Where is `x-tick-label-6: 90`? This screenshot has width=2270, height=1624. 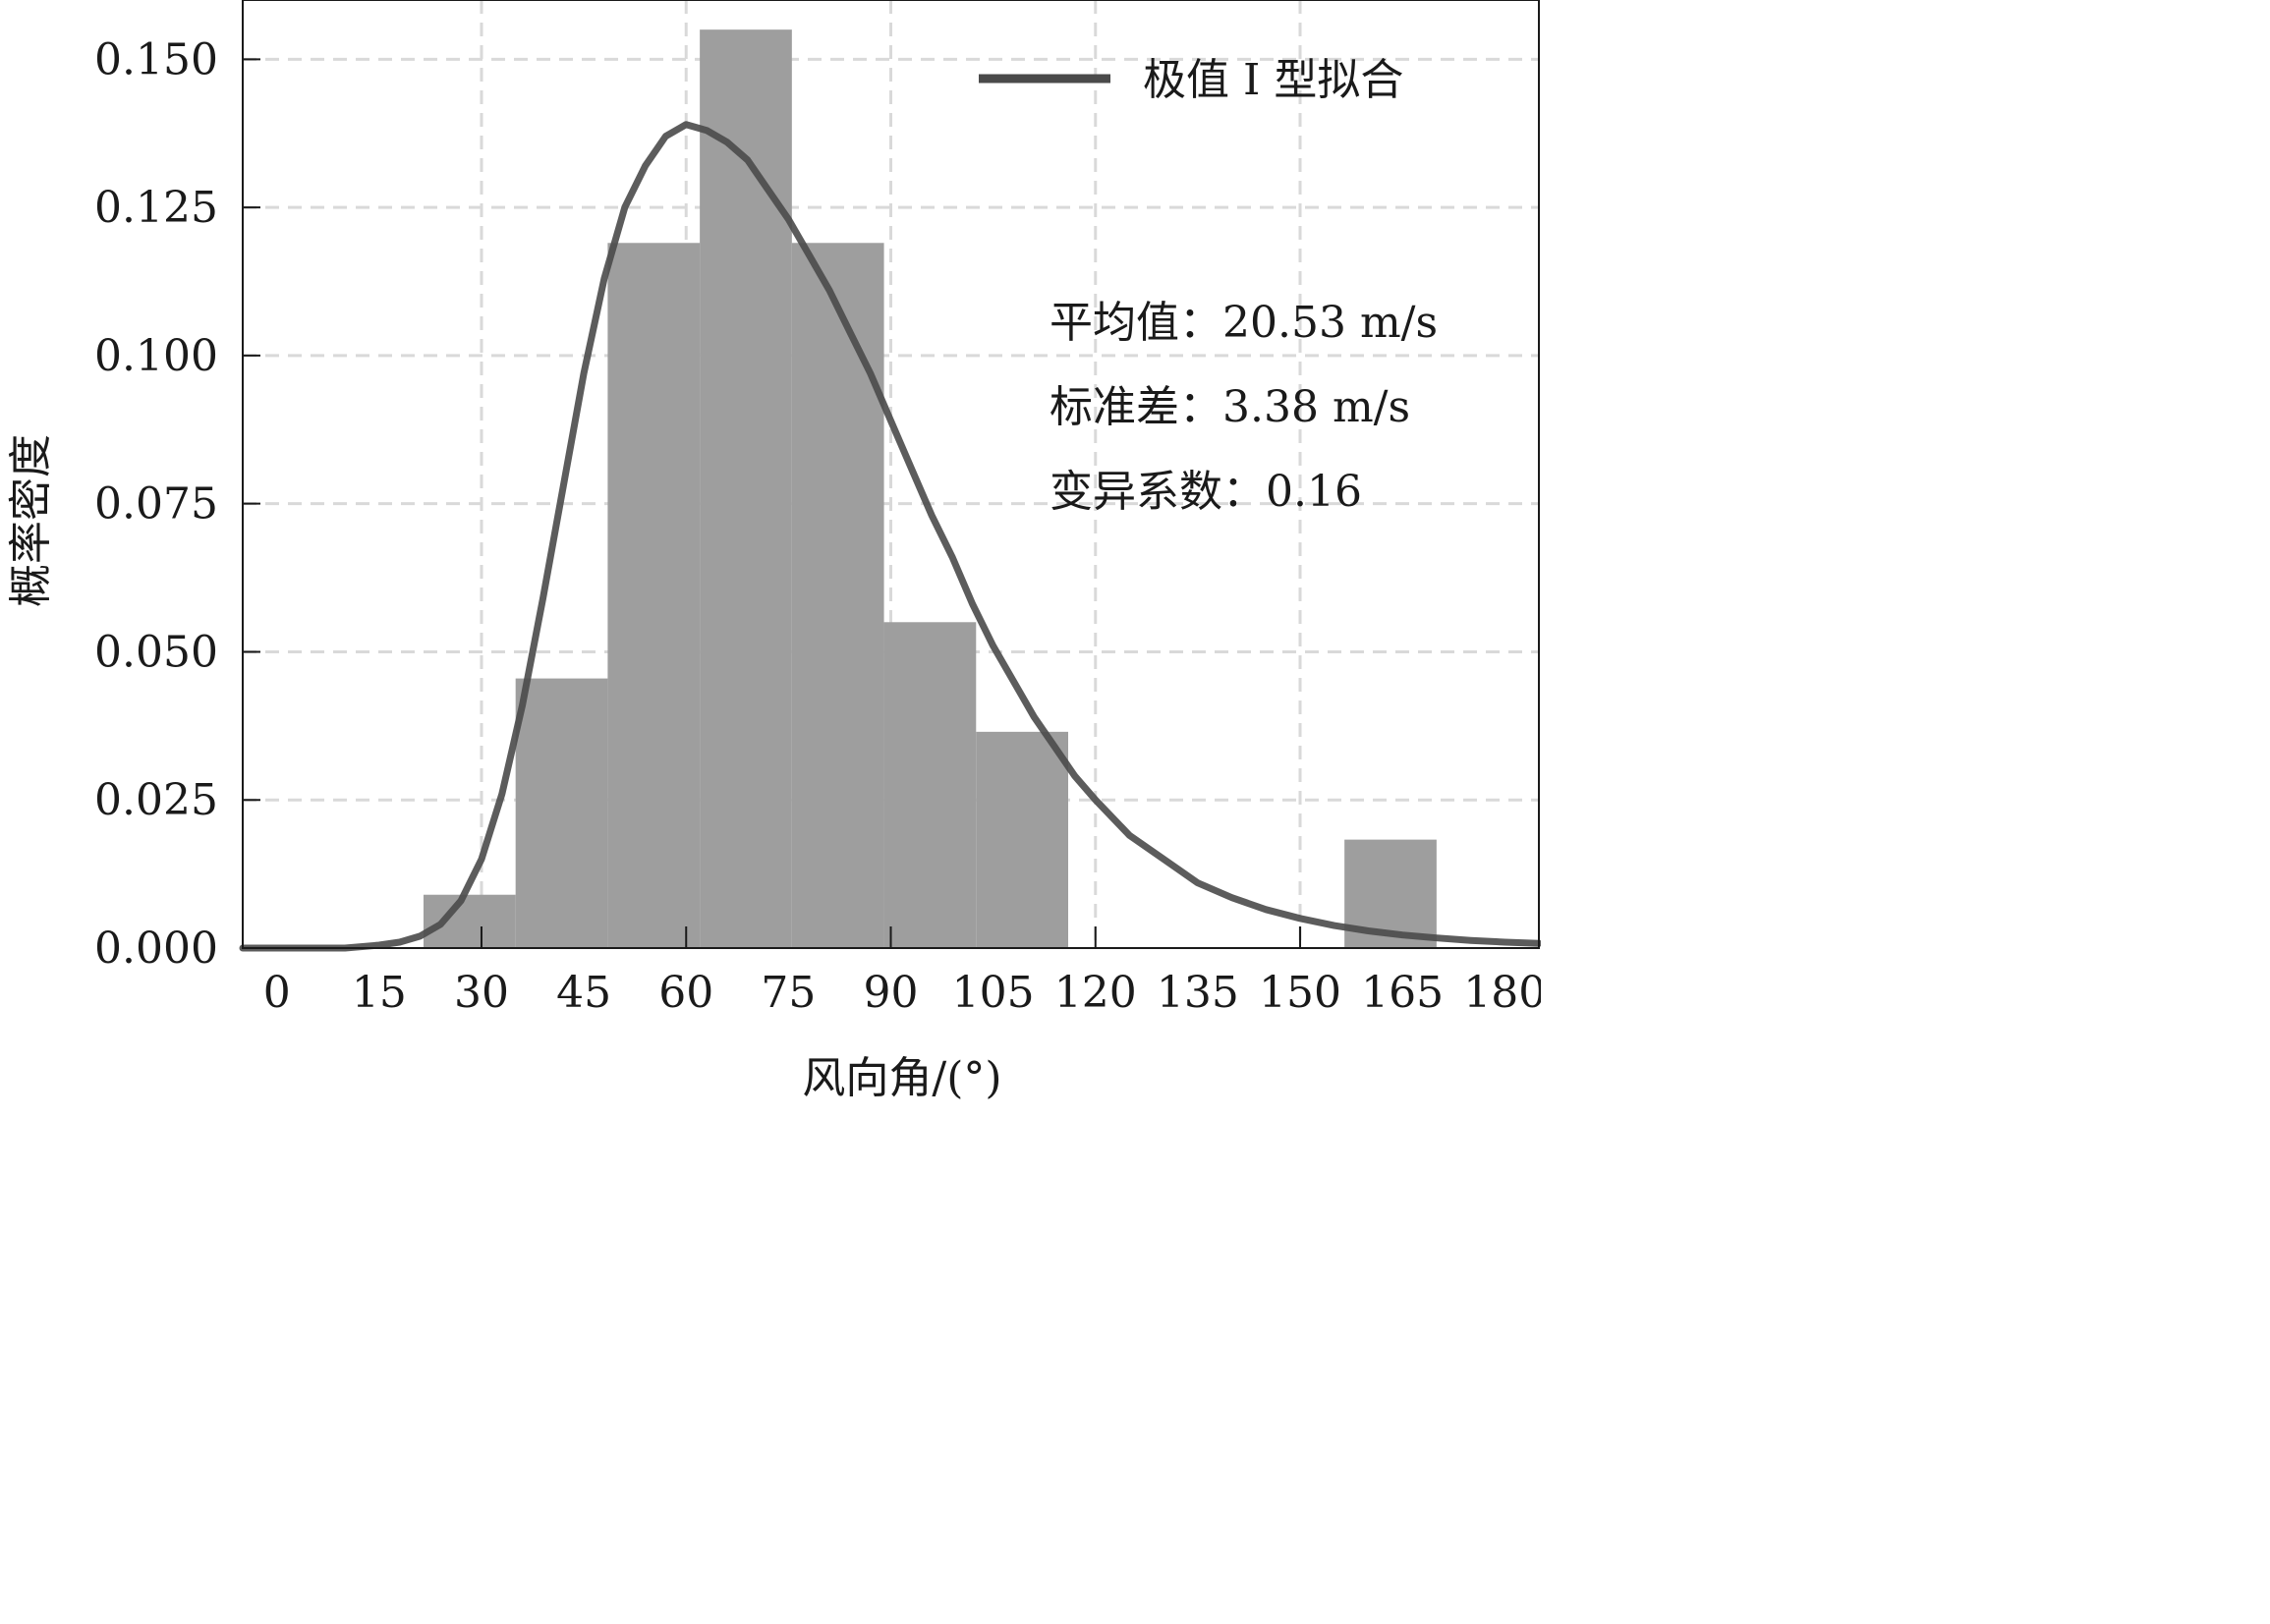
x-tick-label-6: 90 is located at coordinates (891, 993).